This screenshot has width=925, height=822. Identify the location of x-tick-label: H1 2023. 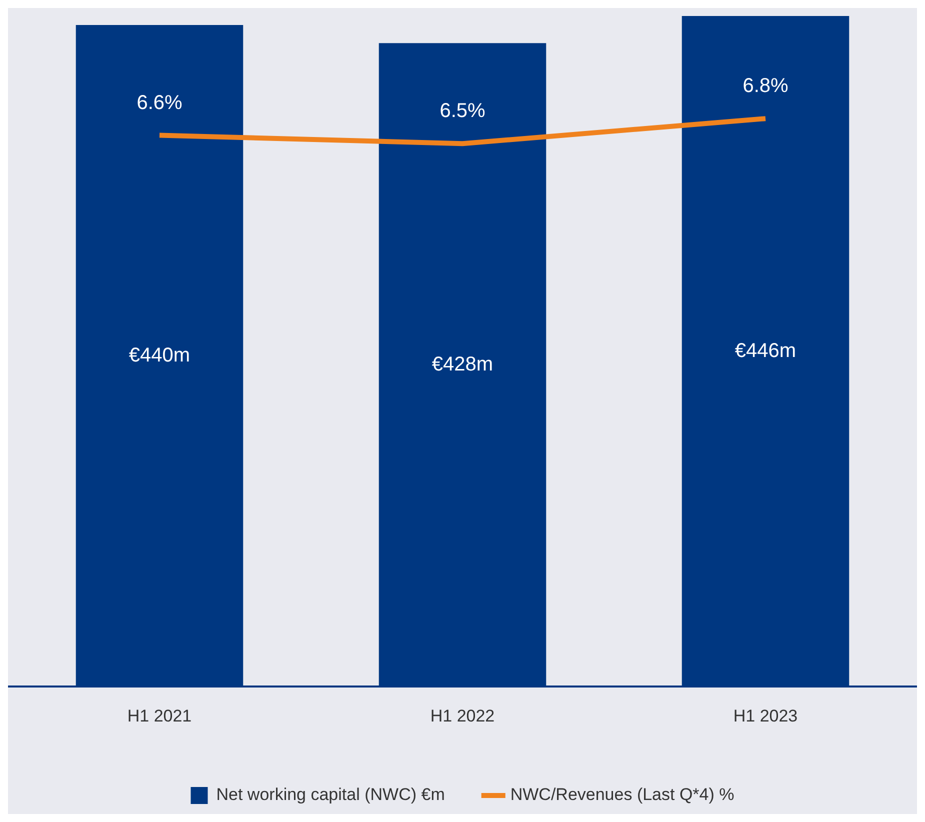
(765, 716).